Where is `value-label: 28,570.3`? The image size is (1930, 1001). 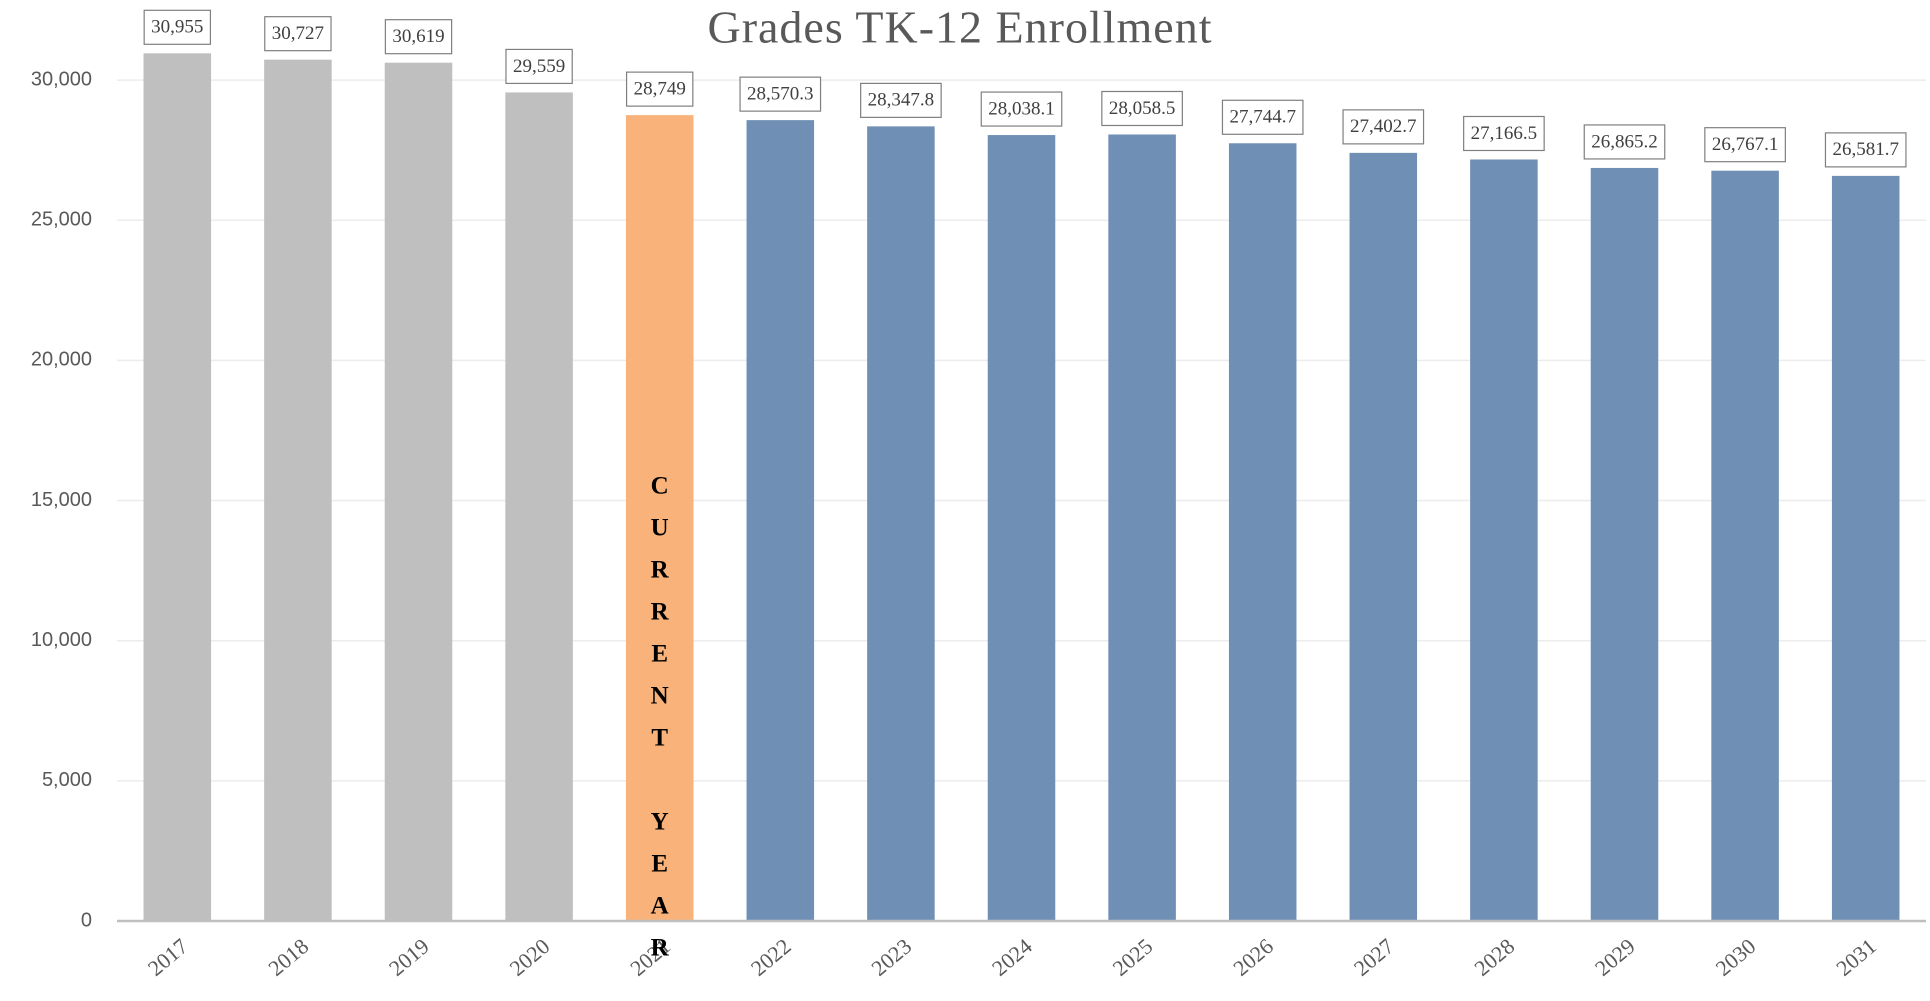 value-label: 28,570.3 is located at coordinates (780, 93).